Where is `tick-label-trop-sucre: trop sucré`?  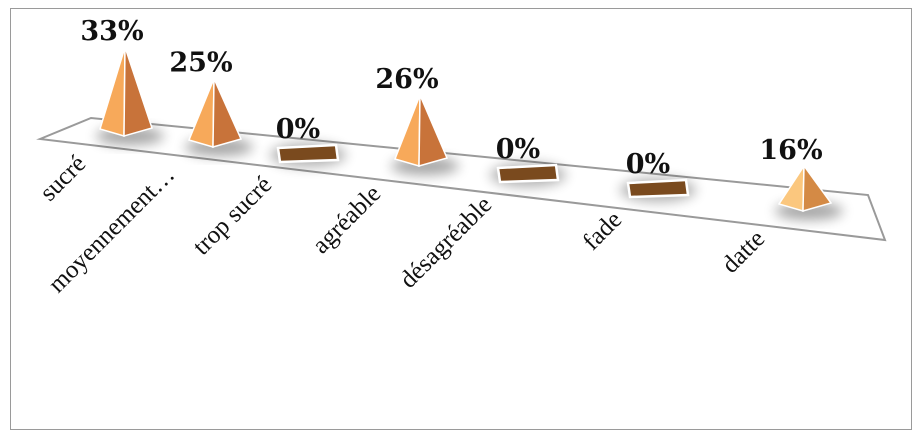 tick-label-trop-sucre: trop sucré is located at coordinates (232, 215).